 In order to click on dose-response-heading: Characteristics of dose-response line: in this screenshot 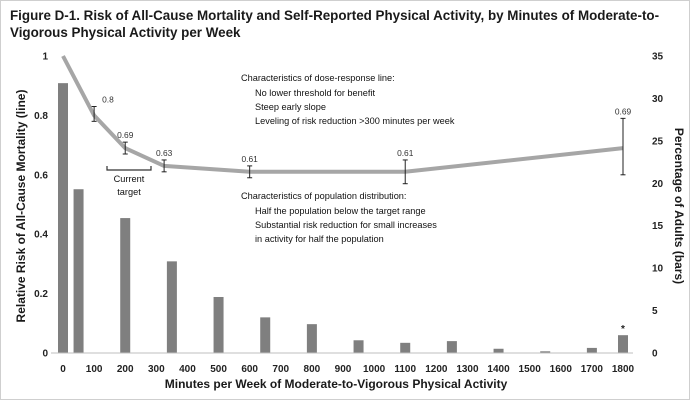, I will do `click(318, 78)`.